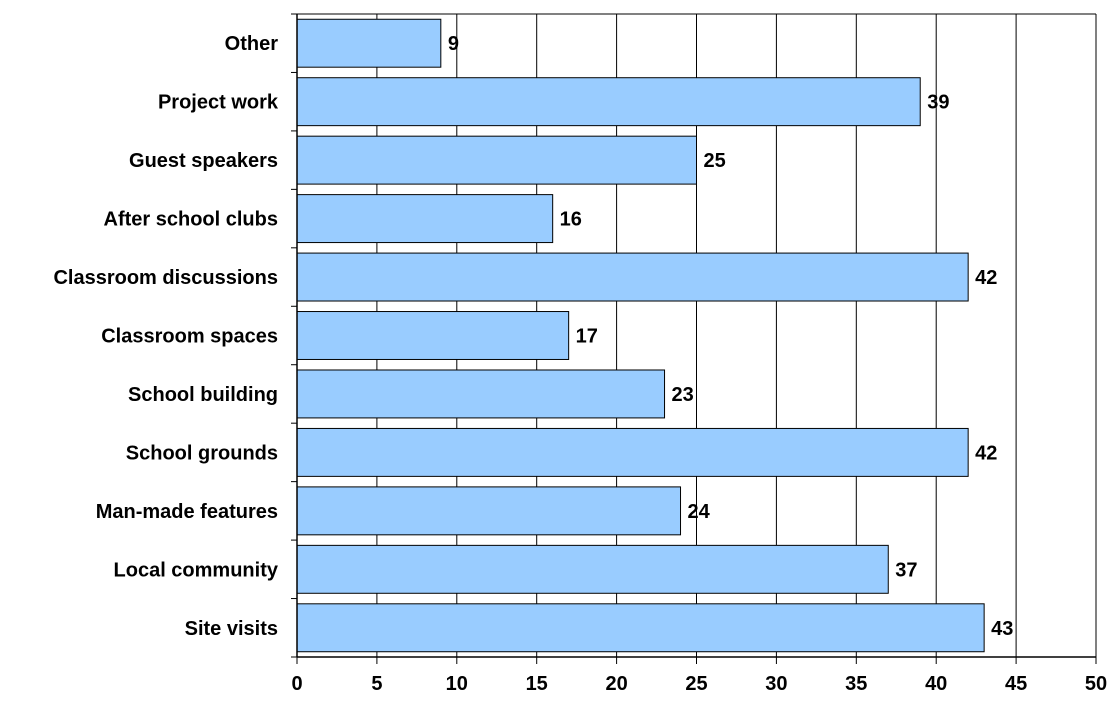 The image size is (1112, 702). What do you see at coordinates (203, 395) in the screenshot?
I see `category-label: School building` at bounding box center [203, 395].